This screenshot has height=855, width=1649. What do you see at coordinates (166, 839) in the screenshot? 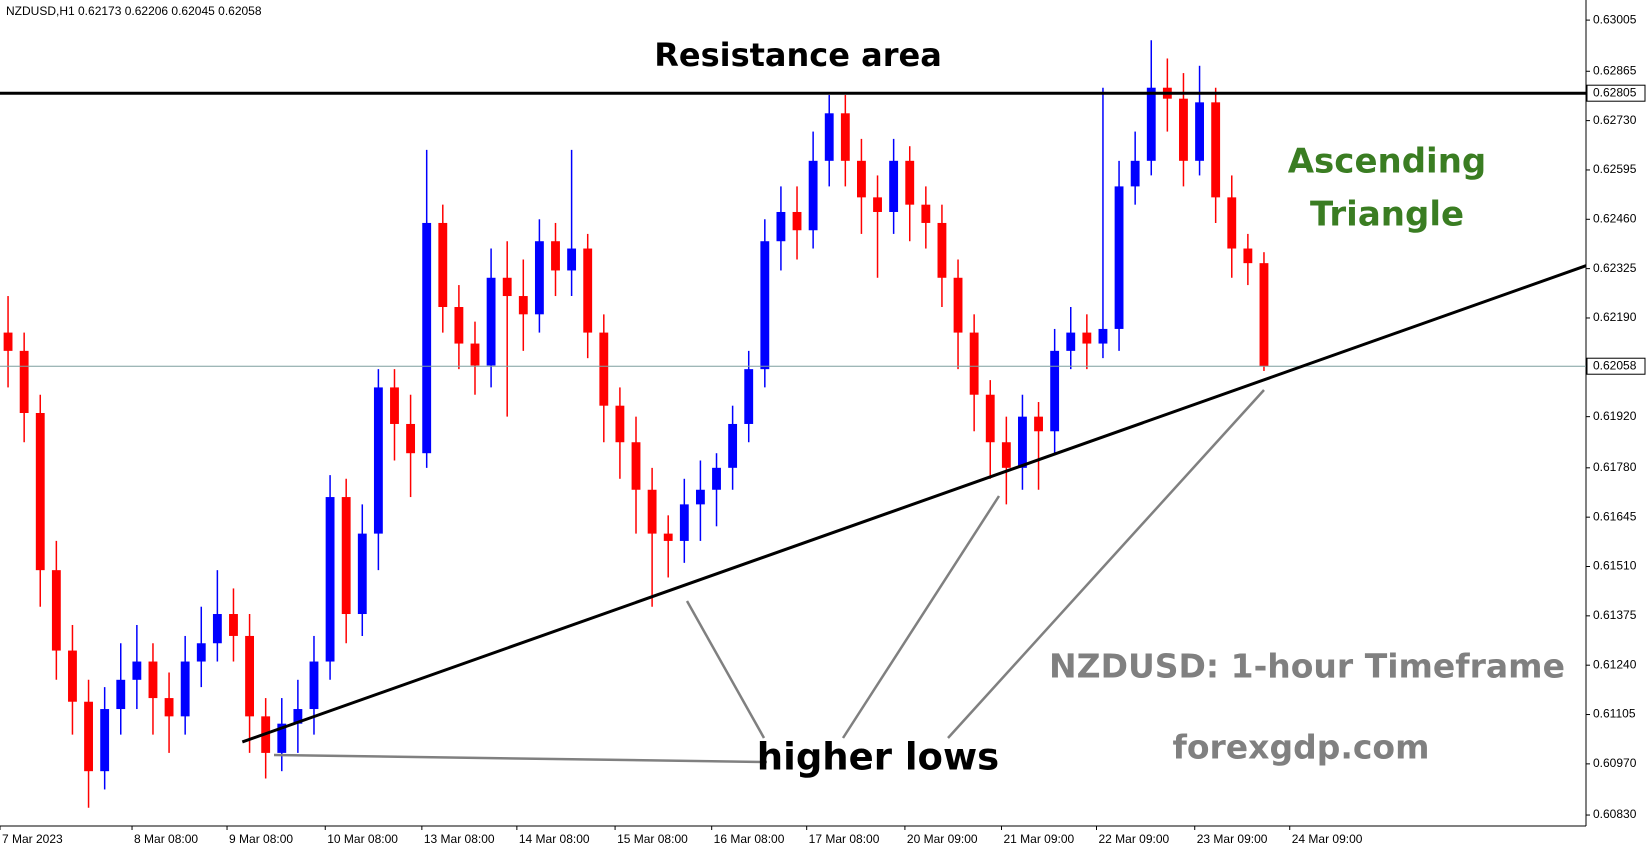
I see `x-tick-label: 8 Mar 08:00` at bounding box center [166, 839].